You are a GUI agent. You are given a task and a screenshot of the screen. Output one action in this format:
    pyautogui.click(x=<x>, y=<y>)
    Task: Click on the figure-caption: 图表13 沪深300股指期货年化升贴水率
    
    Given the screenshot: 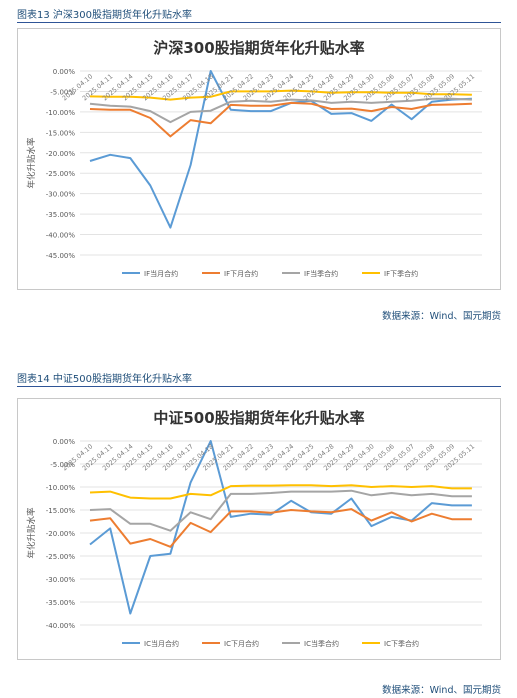 What is the action you would take?
    pyautogui.click(x=104, y=15)
    